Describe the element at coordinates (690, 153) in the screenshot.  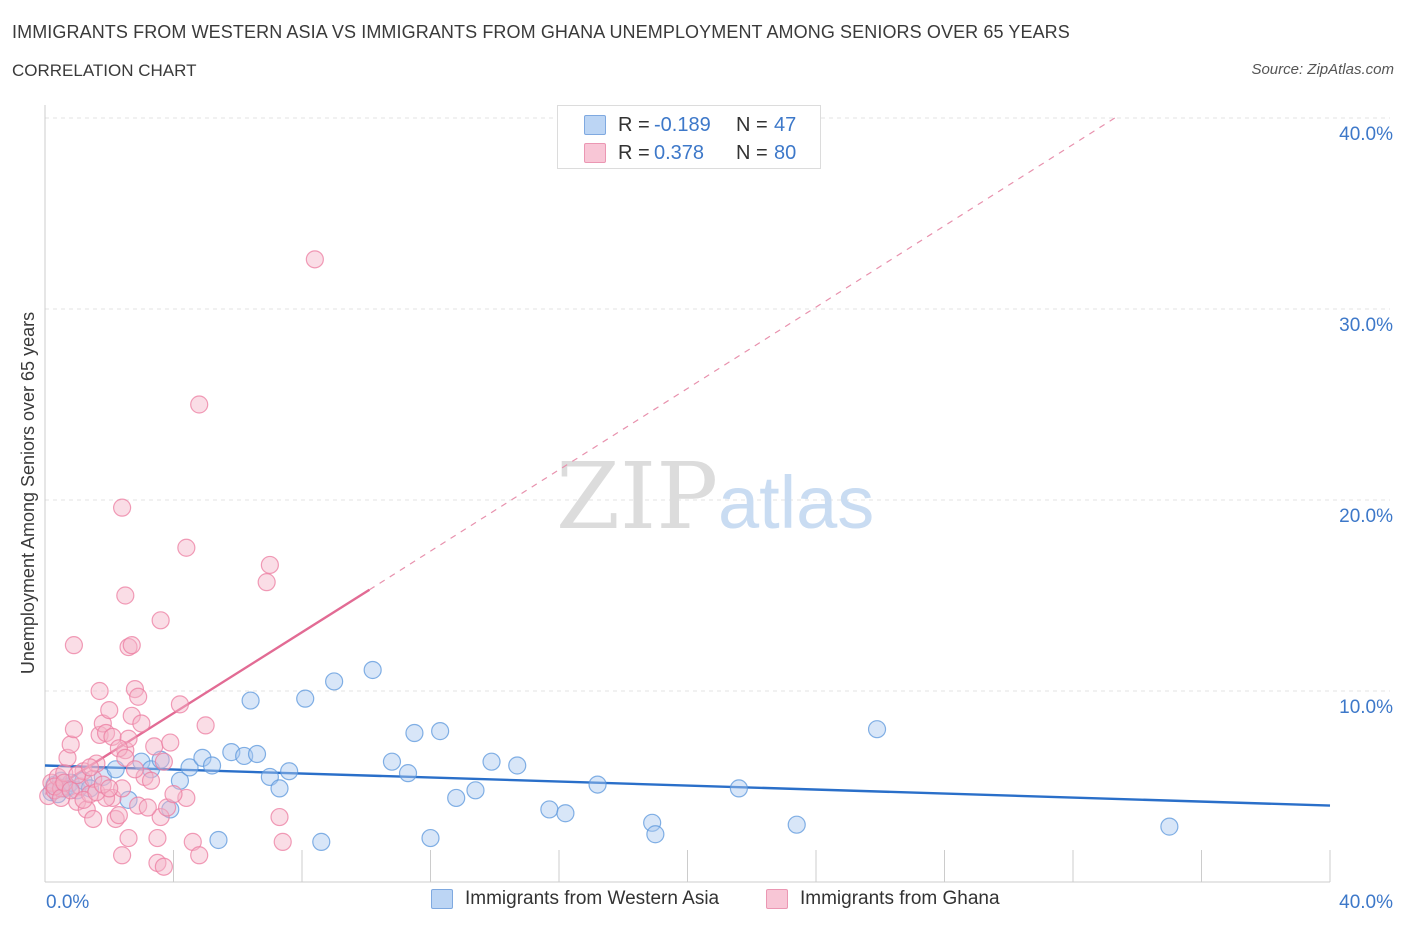
I see `legend-row-ghana: R = 0.378 N = 80` at that location.